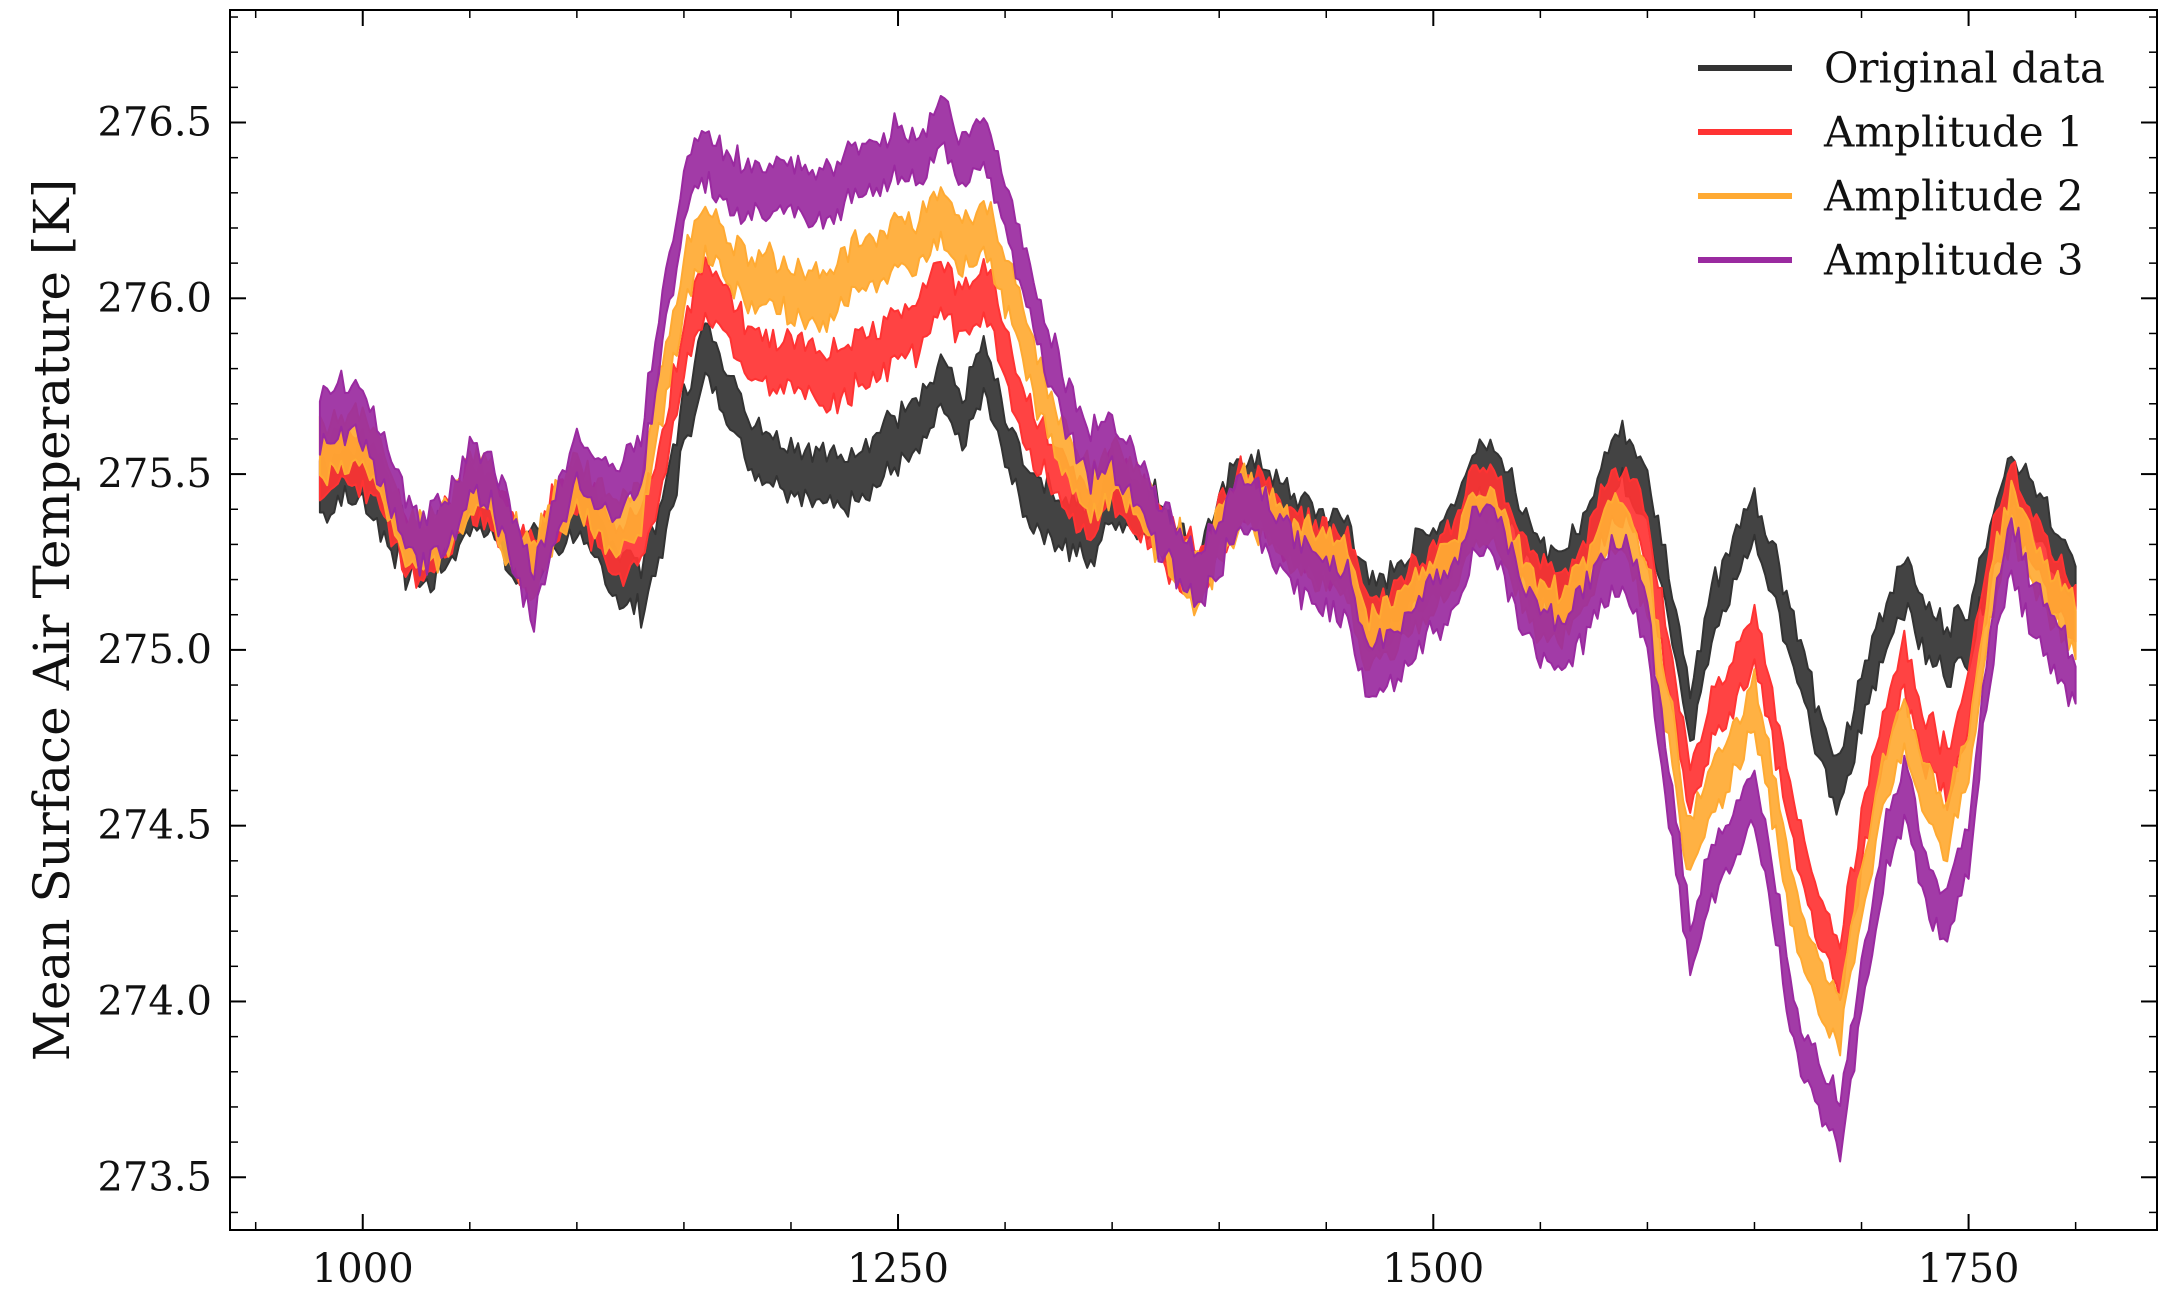 This screenshot has height=1293, width=2165. What do you see at coordinates (1953, 196) in the screenshot?
I see `legend-label-amplitude-2: Amplitude 2` at bounding box center [1953, 196].